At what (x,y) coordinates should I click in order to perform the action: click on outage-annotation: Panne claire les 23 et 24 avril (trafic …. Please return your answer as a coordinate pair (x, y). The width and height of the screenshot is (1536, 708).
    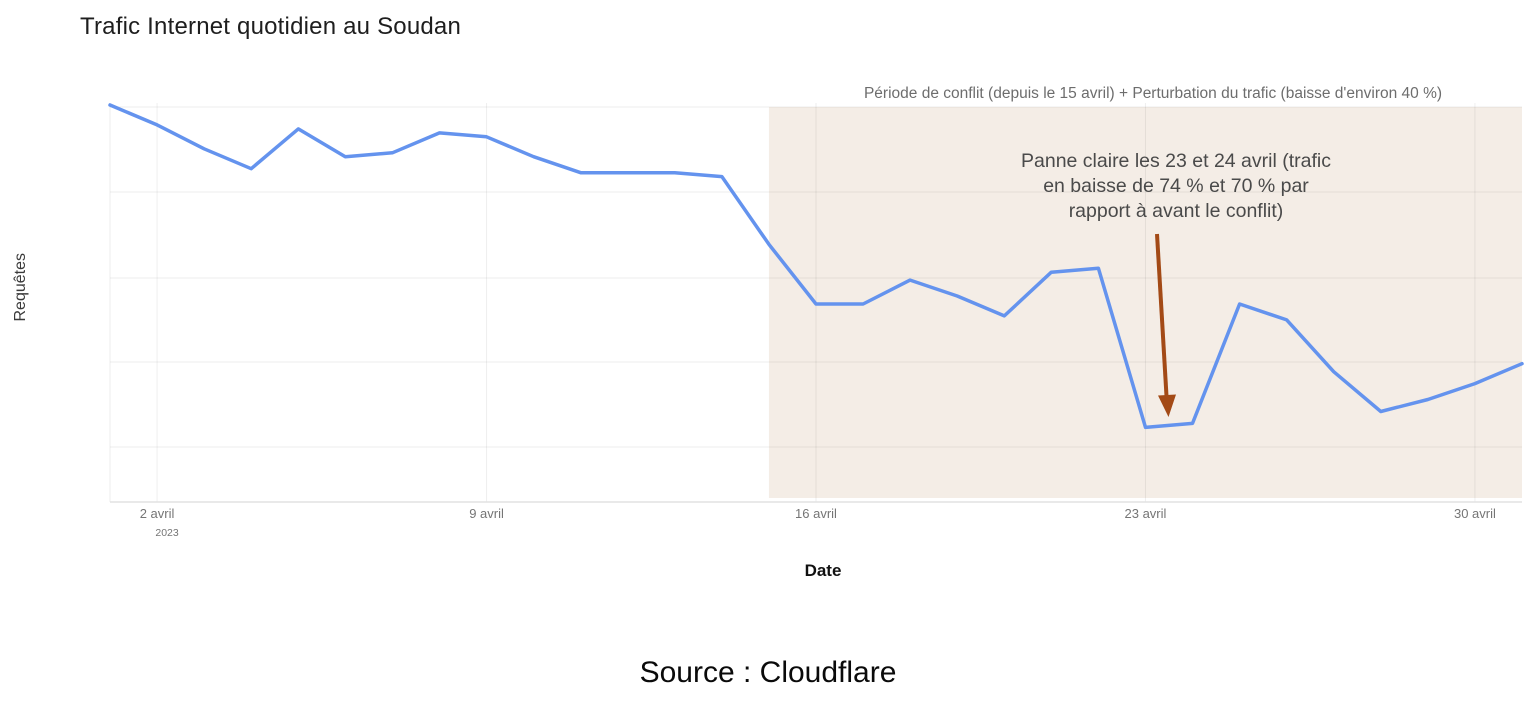
    Looking at the image, I should click on (1176, 186).